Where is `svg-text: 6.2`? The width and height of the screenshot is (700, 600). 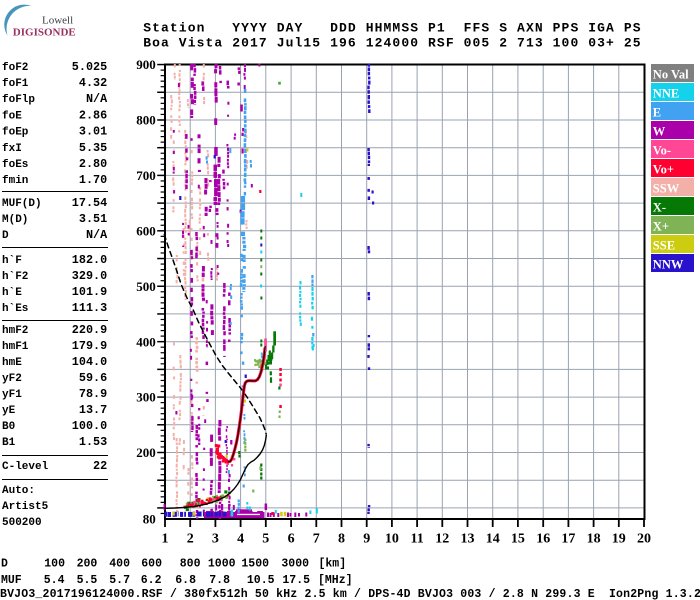 svg-text: 6.2 is located at coordinates (151, 580).